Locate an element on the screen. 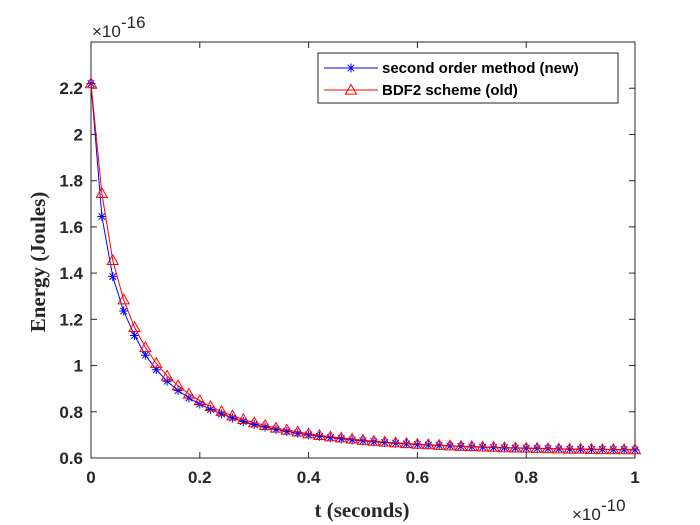 Image resolution: width=700 pixels, height=525 pixels. y-tick-label: 1.6 is located at coordinates (71, 227).